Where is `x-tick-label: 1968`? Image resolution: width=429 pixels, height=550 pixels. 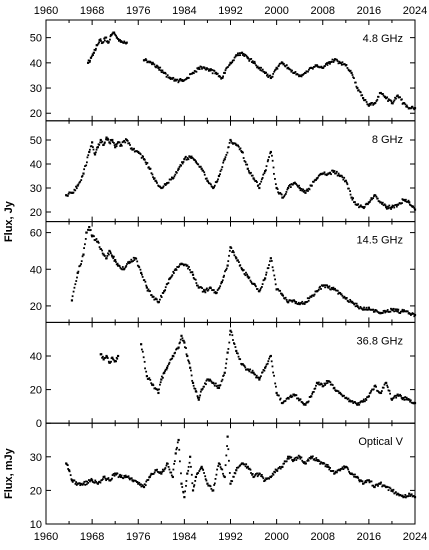 x-tick-label: 1968 is located at coordinates (92, 537).